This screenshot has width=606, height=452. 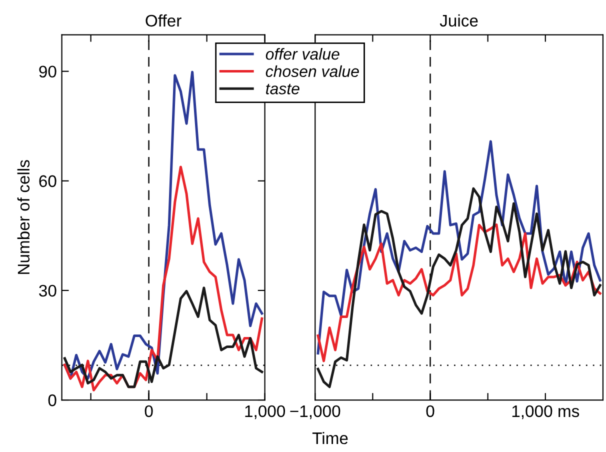 I want to click on x-axis-title: Time, so click(x=330, y=438).